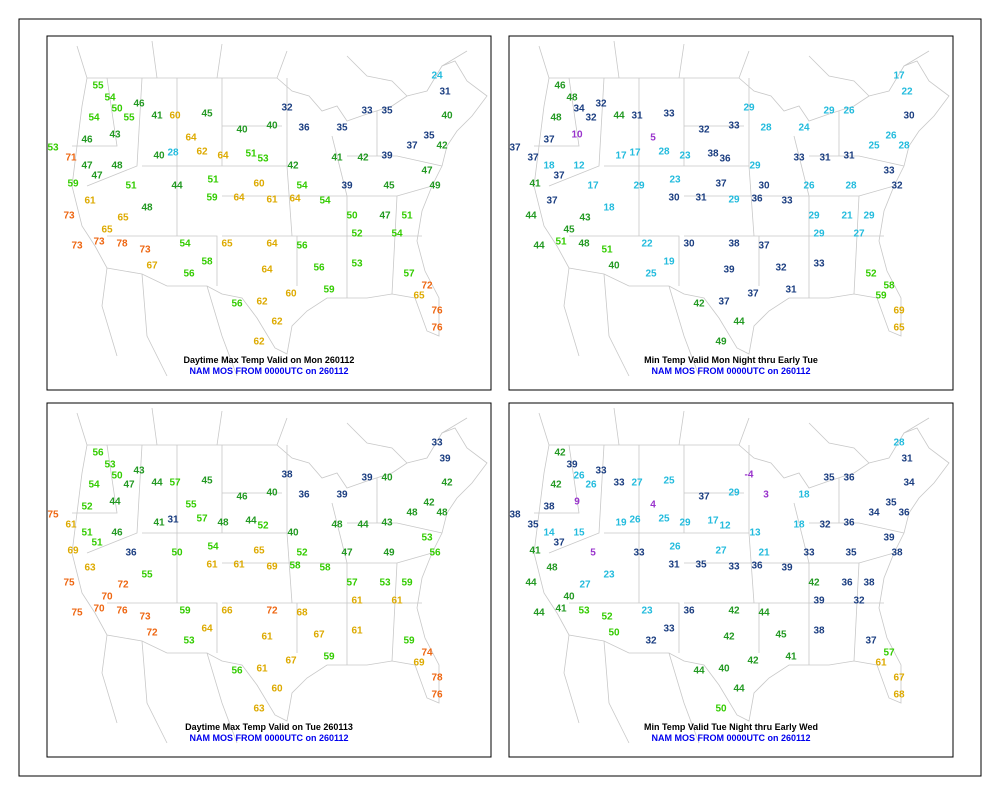 This screenshot has height=795, width=1000. I want to click on station-value: 46, so click(87, 140).